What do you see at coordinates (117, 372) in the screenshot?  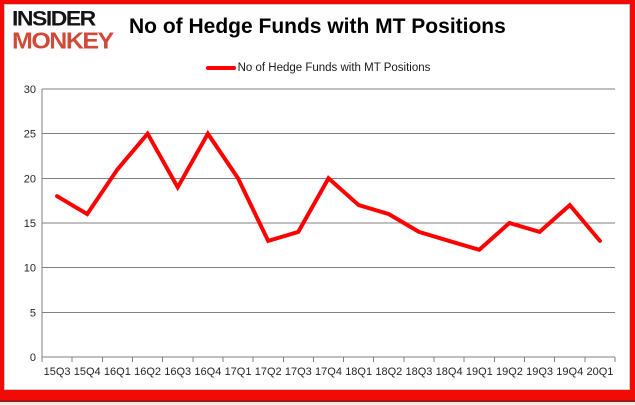 I see `x-tick-label: 16Q1` at bounding box center [117, 372].